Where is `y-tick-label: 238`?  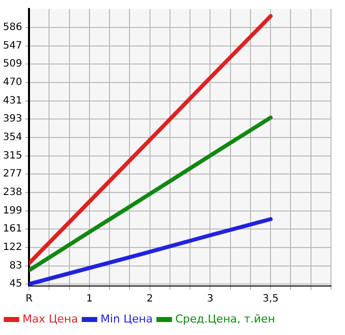 y-tick-label: 238 is located at coordinates (12, 192).